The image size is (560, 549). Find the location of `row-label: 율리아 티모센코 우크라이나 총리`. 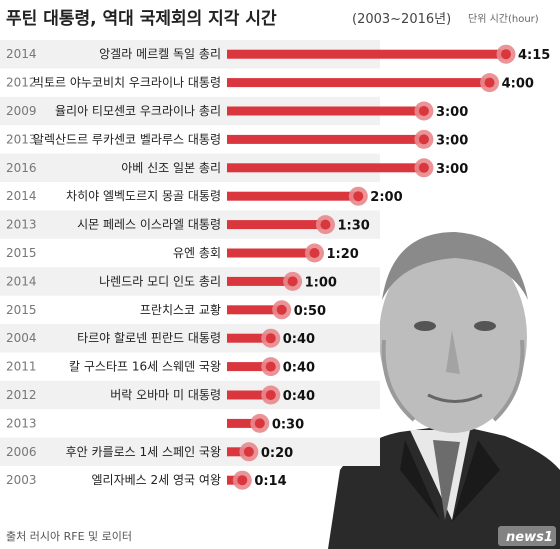

row-label: 율리아 티모센코 우크라이나 총리 is located at coordinates (138, 111).